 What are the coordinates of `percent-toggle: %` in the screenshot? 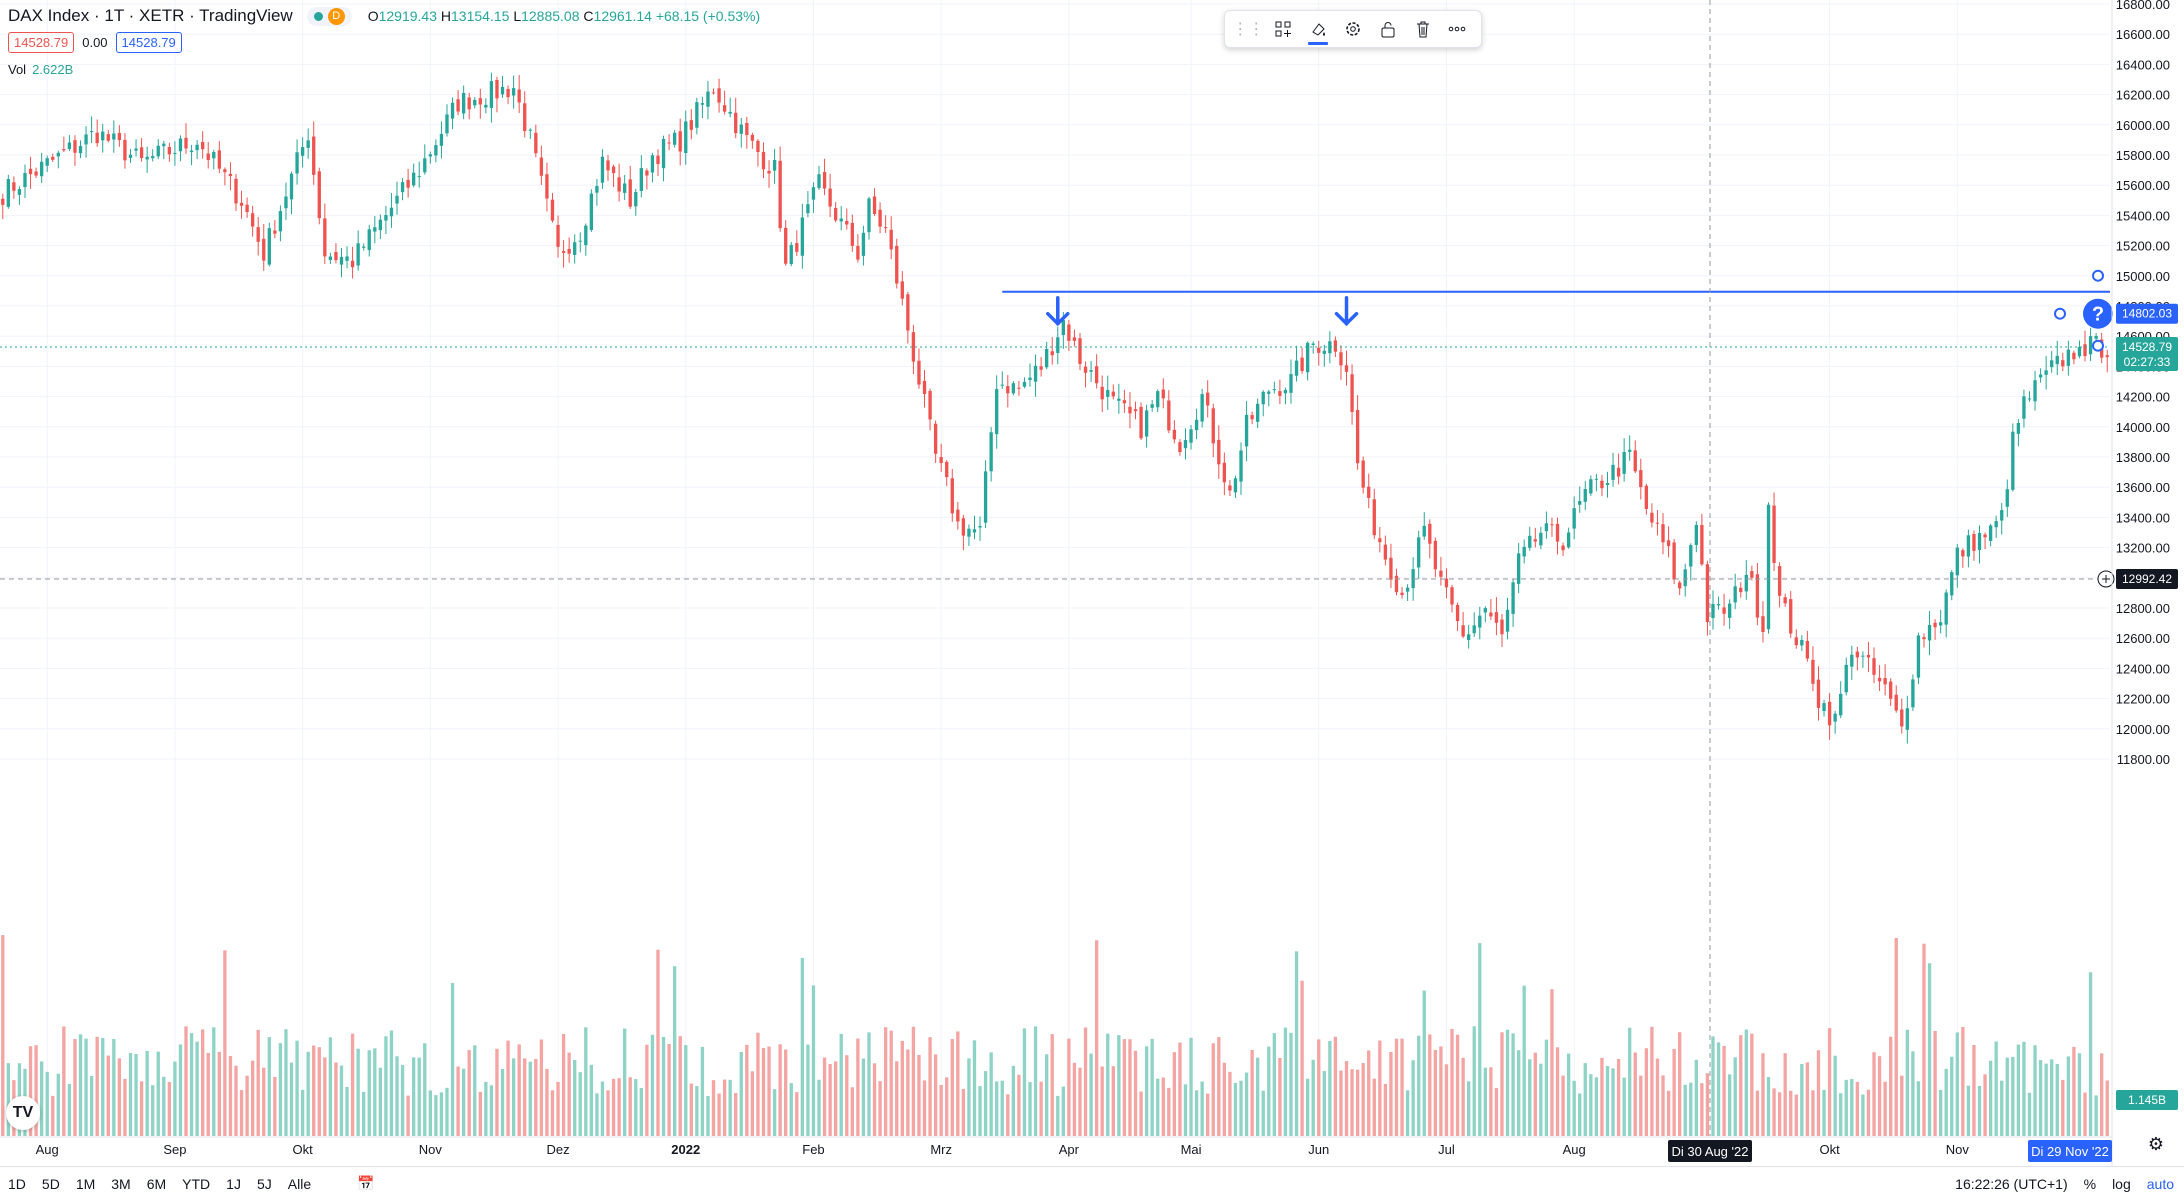 It's located at (2090, 1183).